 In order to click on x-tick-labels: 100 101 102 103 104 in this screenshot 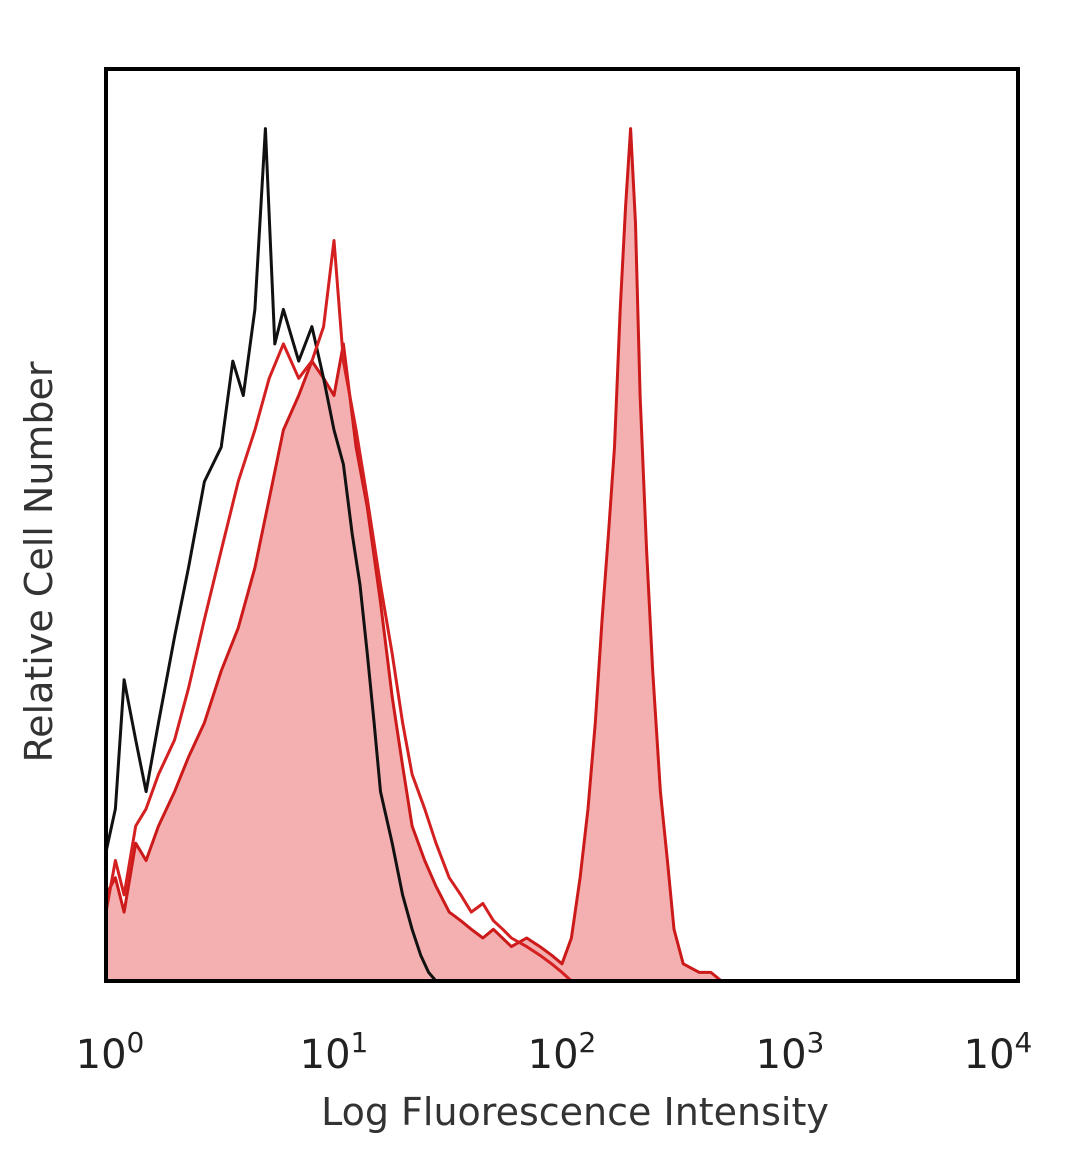, I will do `click(554, 1052)`.